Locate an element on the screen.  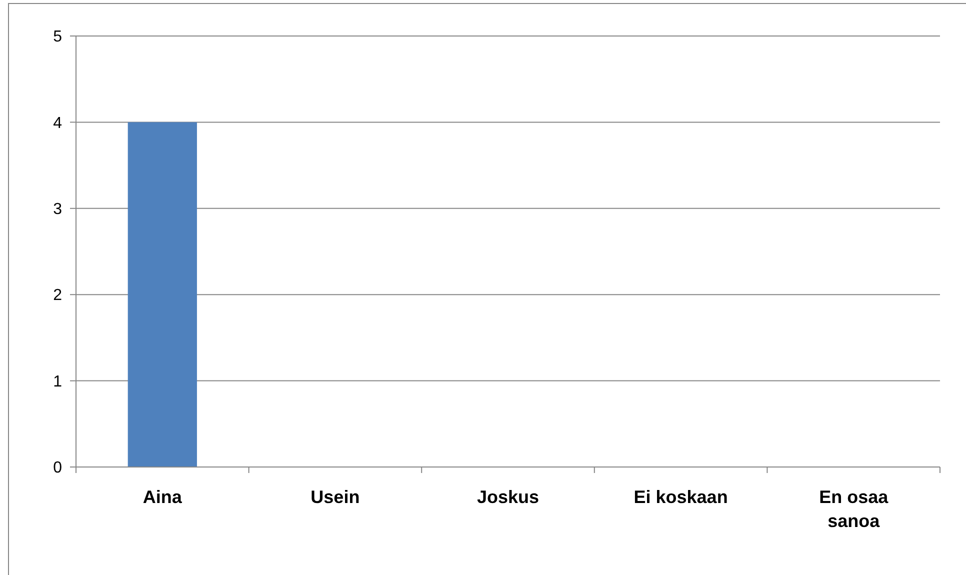
y-tick-label: 2 is located at coordinates (57, 295).